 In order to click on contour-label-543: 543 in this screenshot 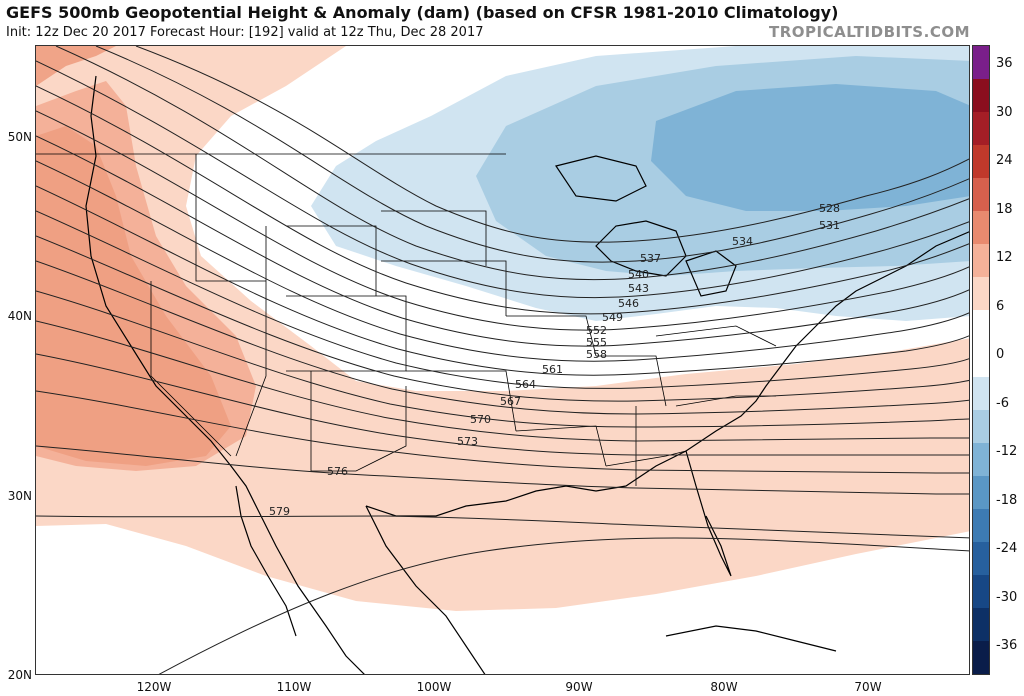, I will do `click(638, 288)`.